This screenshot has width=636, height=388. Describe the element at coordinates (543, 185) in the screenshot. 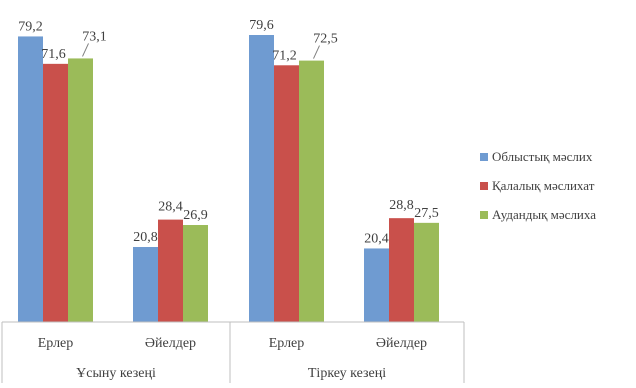

I see `legend-label-1: Қалалық мәслихат` at that location.